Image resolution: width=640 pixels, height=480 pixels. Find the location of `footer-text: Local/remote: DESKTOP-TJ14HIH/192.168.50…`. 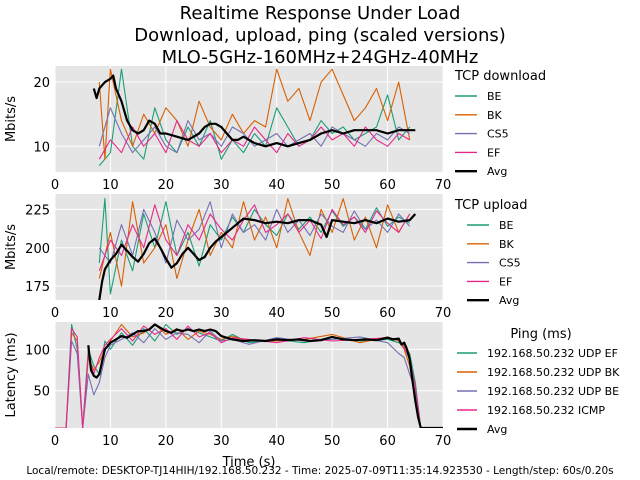

footer-text: Local/remote: DESKTOP-TJ14HIH/192.168.50… is located at coordinates (319, 471).